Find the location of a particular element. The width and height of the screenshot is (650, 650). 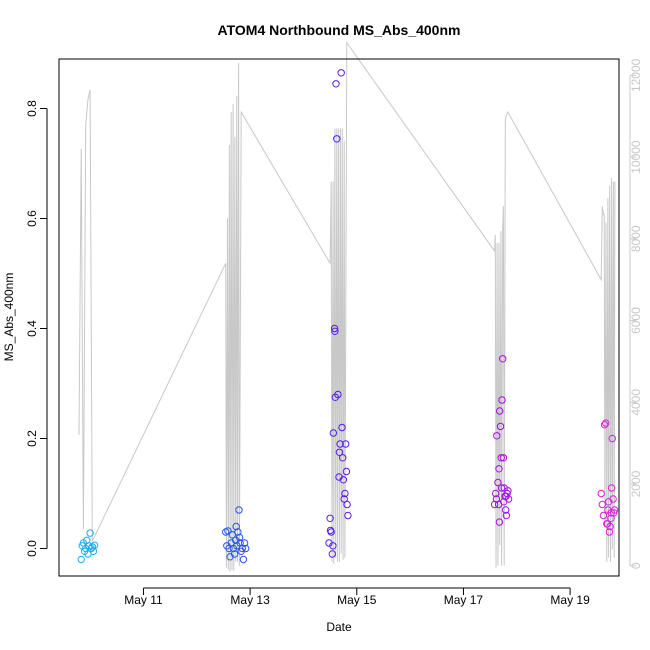

x-tick-label: May 19 is located at coordinates (570, 600).